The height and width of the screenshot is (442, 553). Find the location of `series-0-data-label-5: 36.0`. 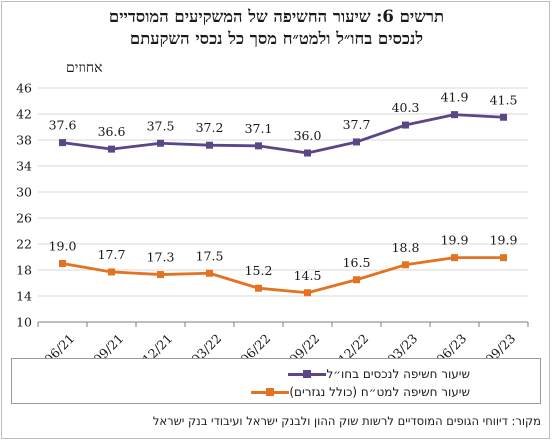

series-0-data-label-5: 36.0 is located at coordinates (308, 135).